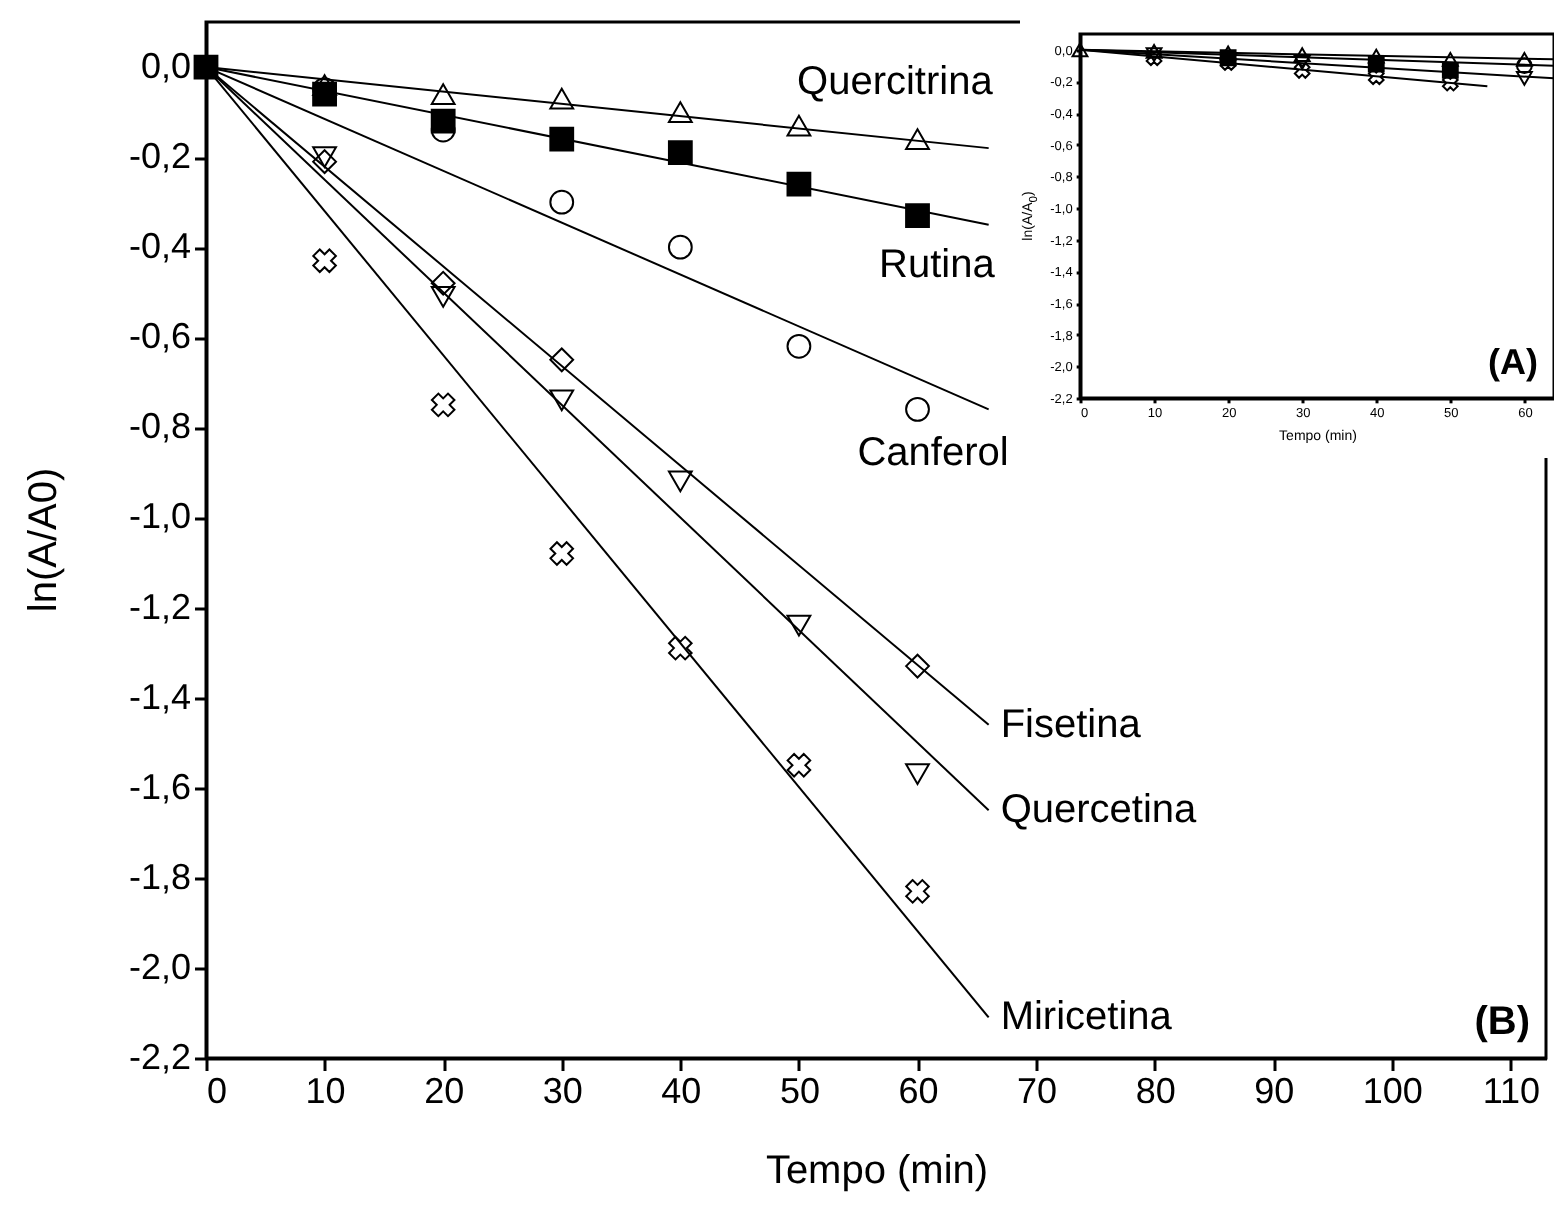 Image resolution: width=1554 pixels, height=1224 pixels. What do you see at coordinates (1511, 1091) in the screenshot?
I see `x-tick-label: 110` at bounding box center [1511, 1091].